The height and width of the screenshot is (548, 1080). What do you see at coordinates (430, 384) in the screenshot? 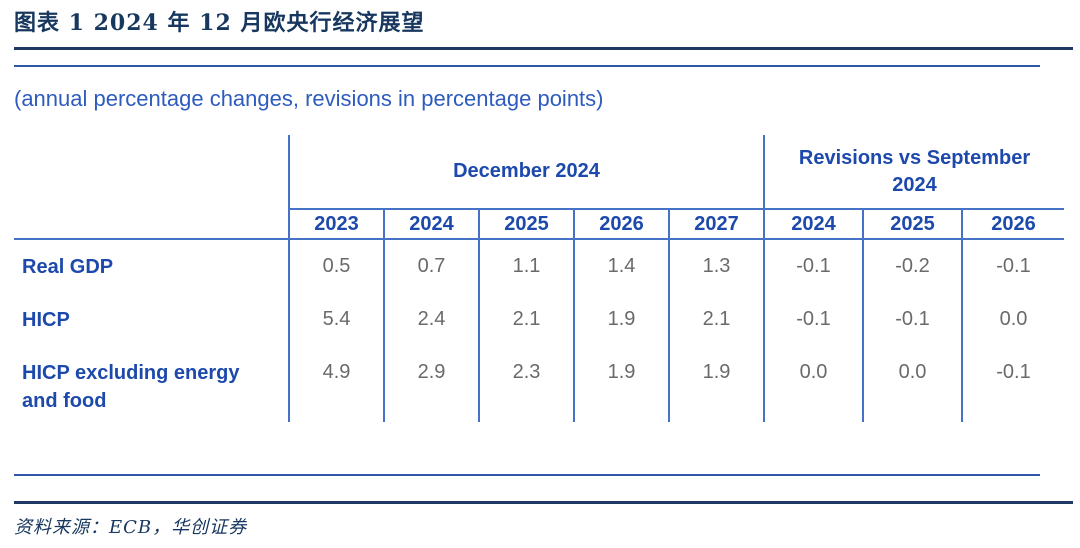
I see `value-cell: 2.9` at bounding box center [430, 384].